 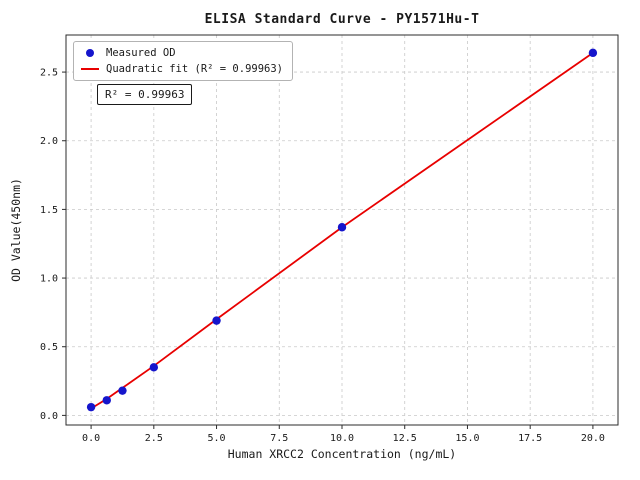 What do you see at coordinates (49, 73) in the screenshot?
I see `y-tick-label: 2.5` at bounding box center [49, 73].